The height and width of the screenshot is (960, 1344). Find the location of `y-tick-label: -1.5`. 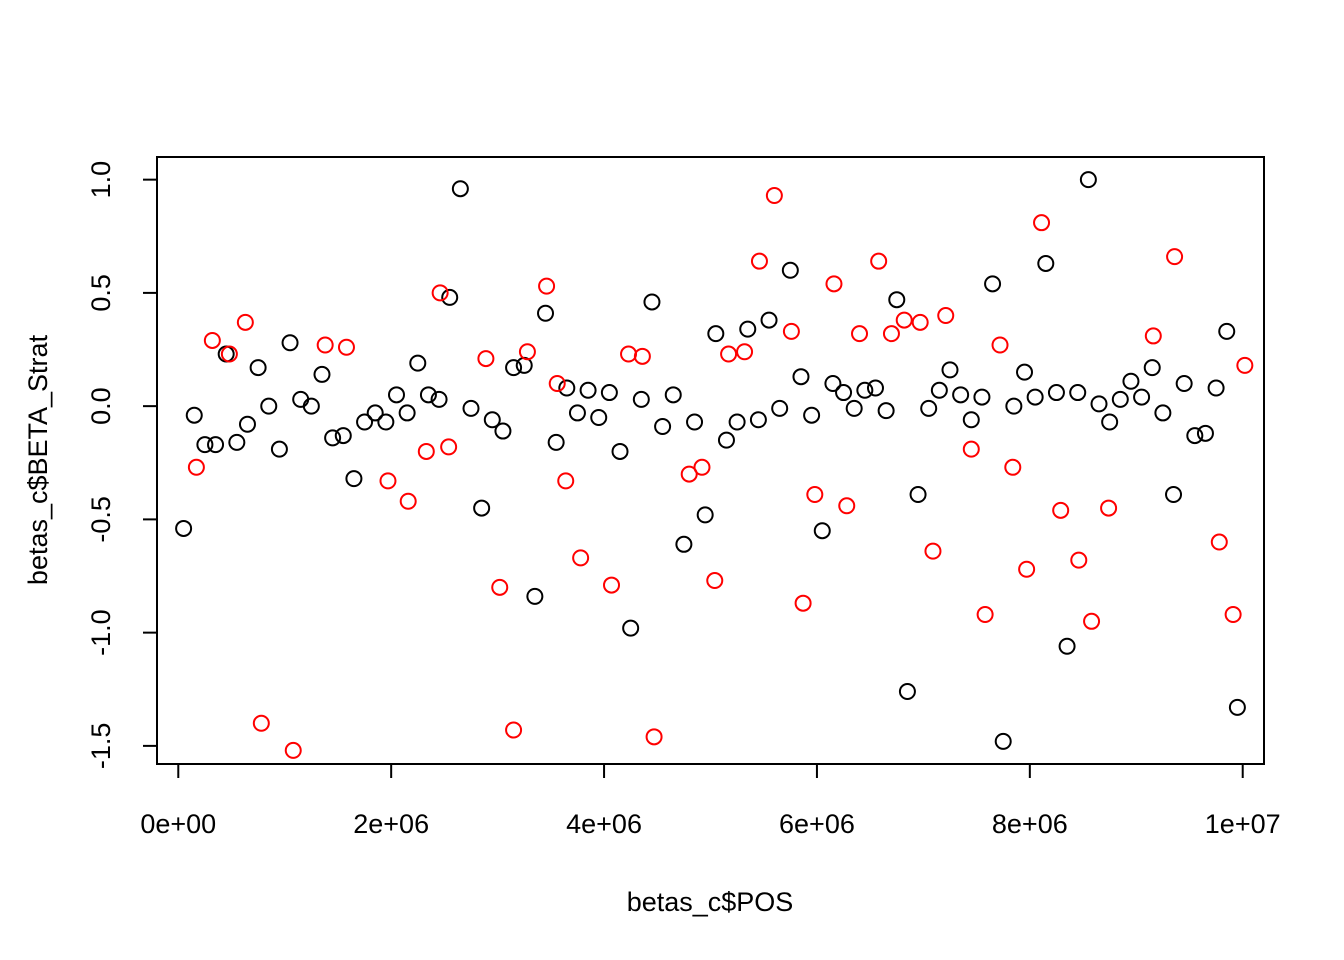

y-tick-label: -1.5 is located at coordinates (101, 746).